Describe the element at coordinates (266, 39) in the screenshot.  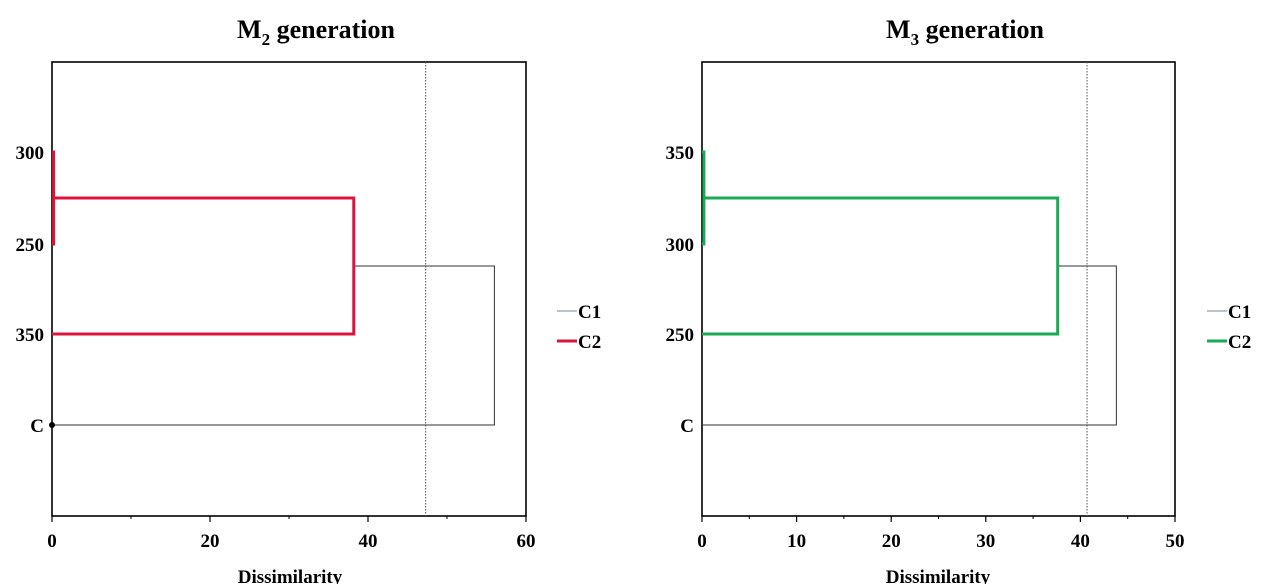
I see `title-subscript: 2` at that location.